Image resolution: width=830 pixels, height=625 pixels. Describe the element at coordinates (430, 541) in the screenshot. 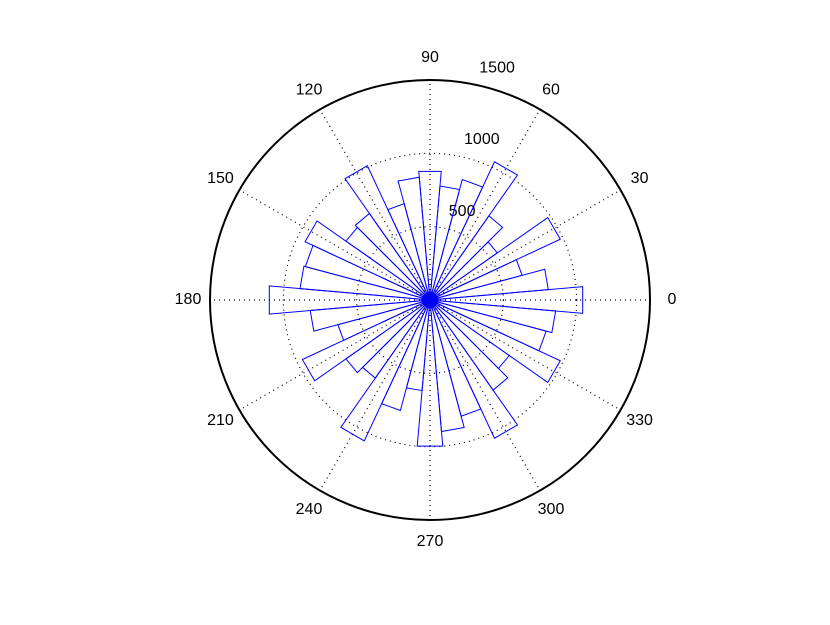

I see `theta-tick-label: 270` at that location.